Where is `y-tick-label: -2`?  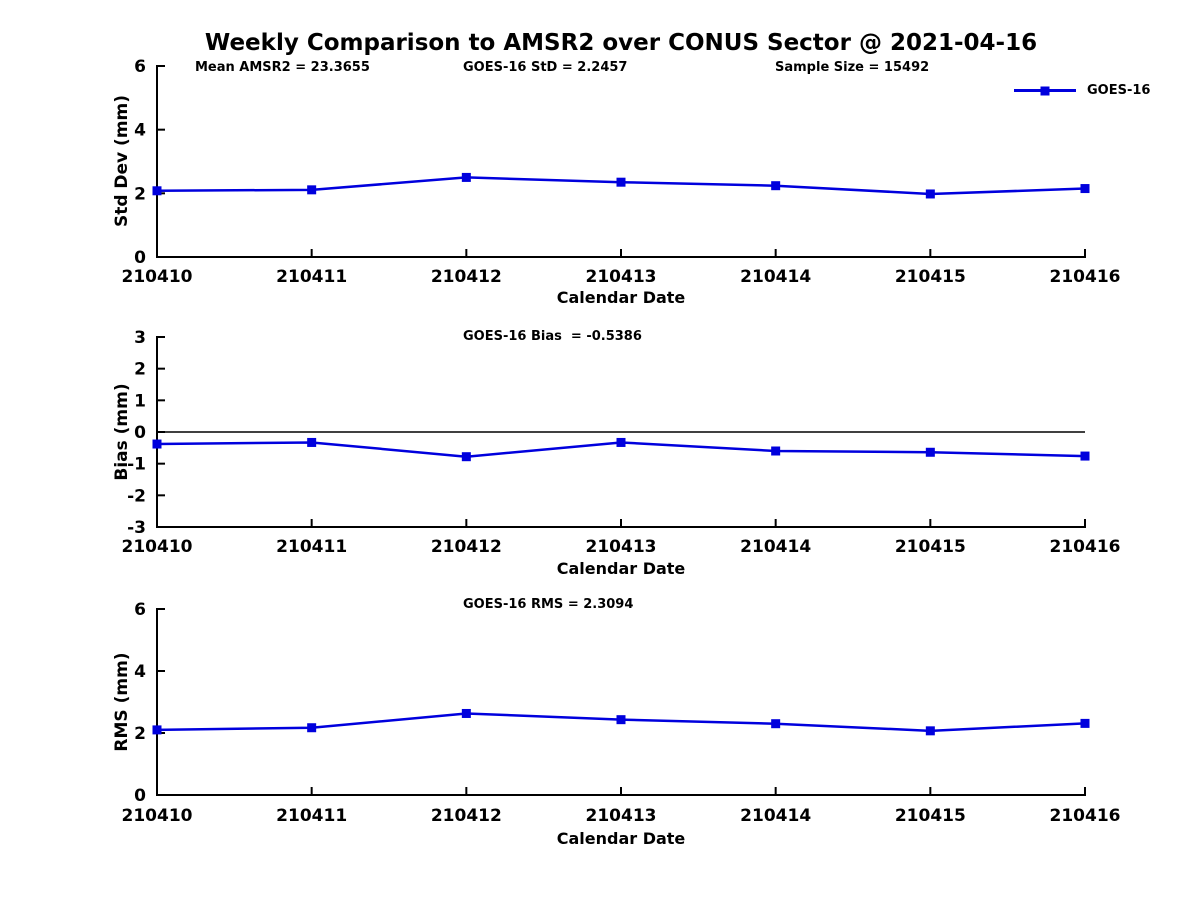
y-tick-label: -2 is located at coordinates (136, 496).